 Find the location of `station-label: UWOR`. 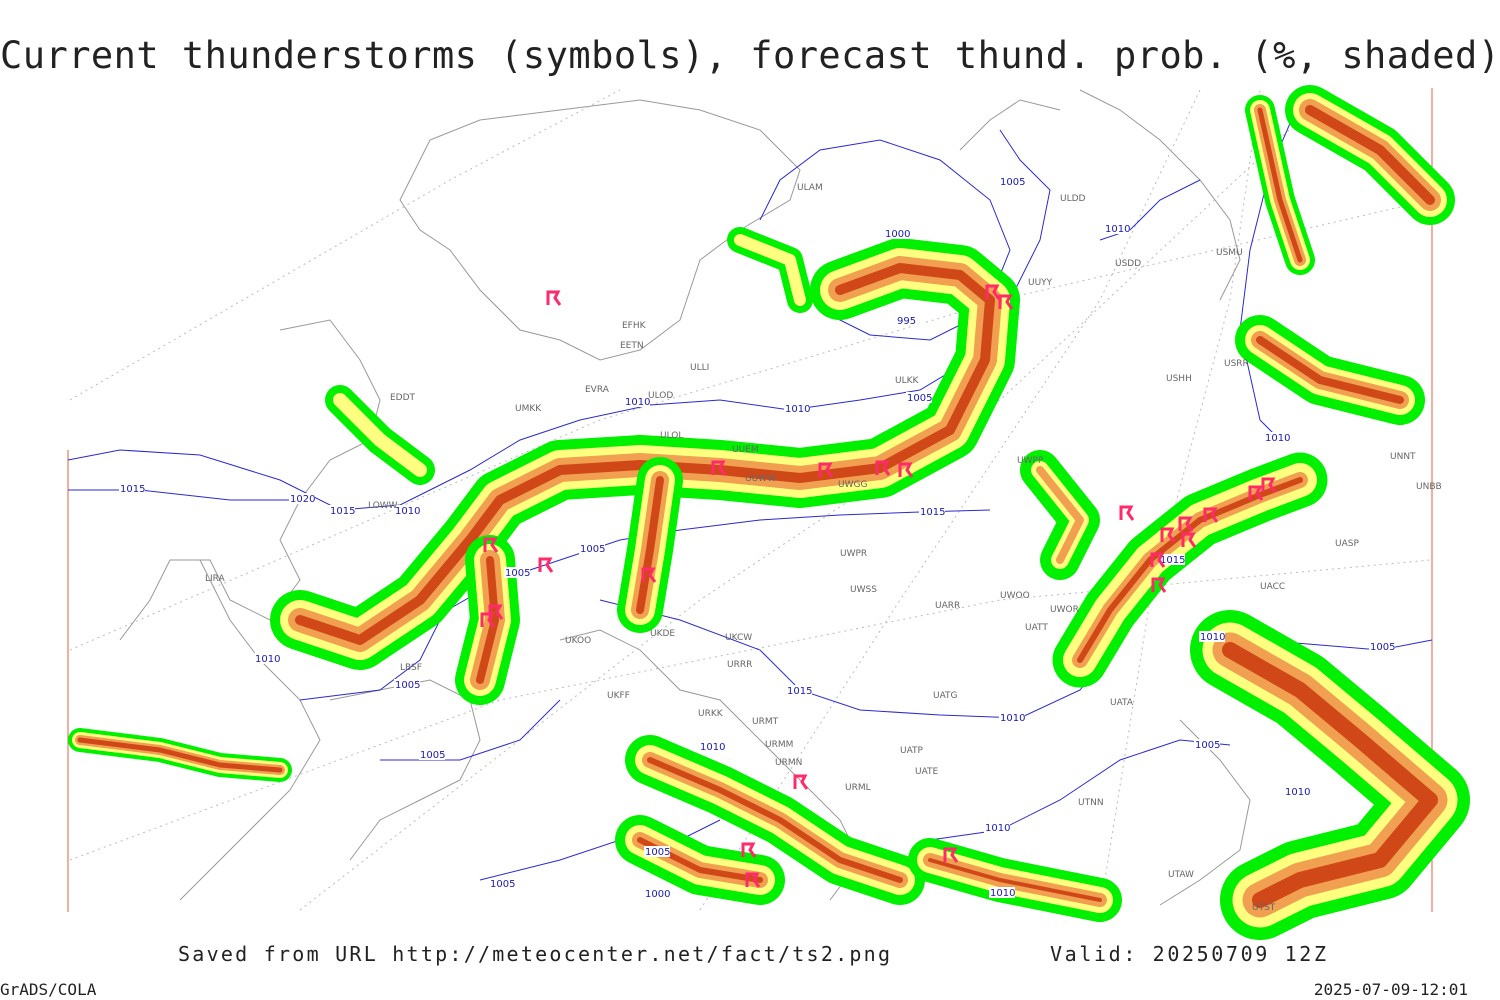

station-label: UWOR is located at coordinates (1064, 610).